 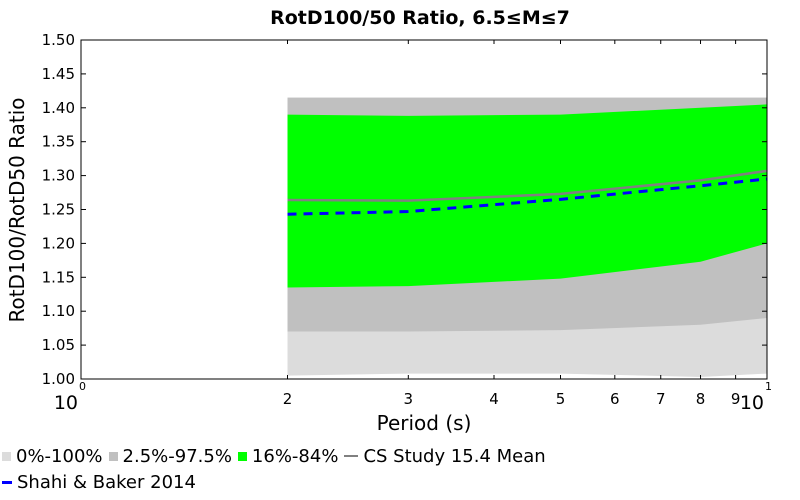 I want to click on legend-item: 0%-100%, so click(x=52, y=456).